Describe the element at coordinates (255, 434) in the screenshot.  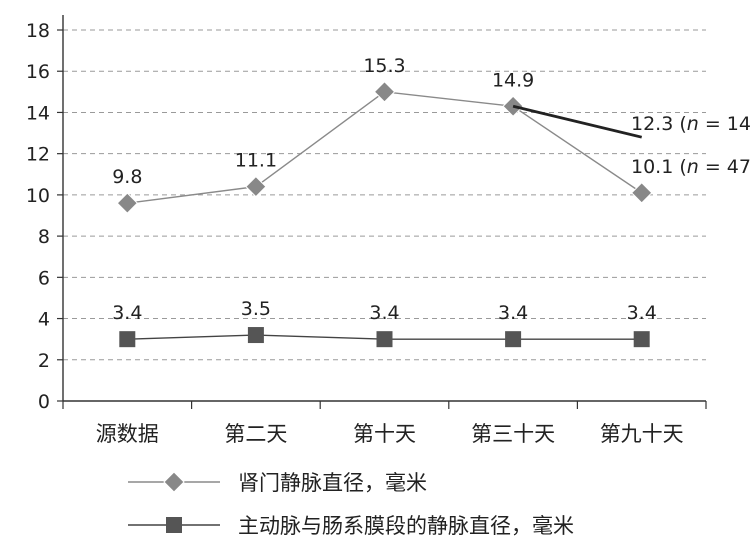
I see `x-tick-label: 第二天` at that location.